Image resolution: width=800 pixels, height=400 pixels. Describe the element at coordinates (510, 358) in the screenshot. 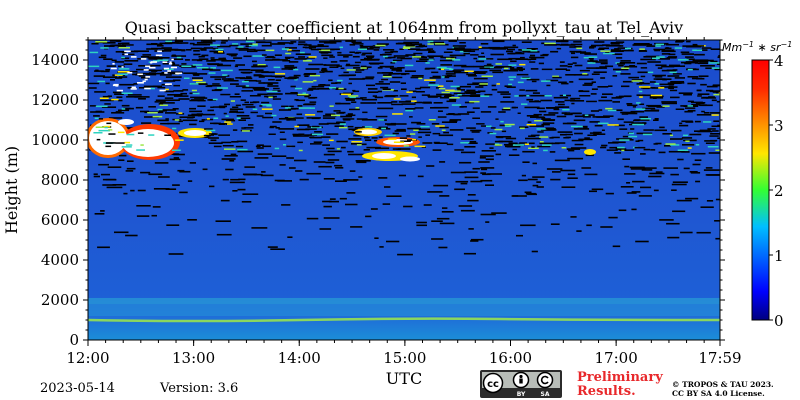

I see `x-tick-label: 16:00` at that location.